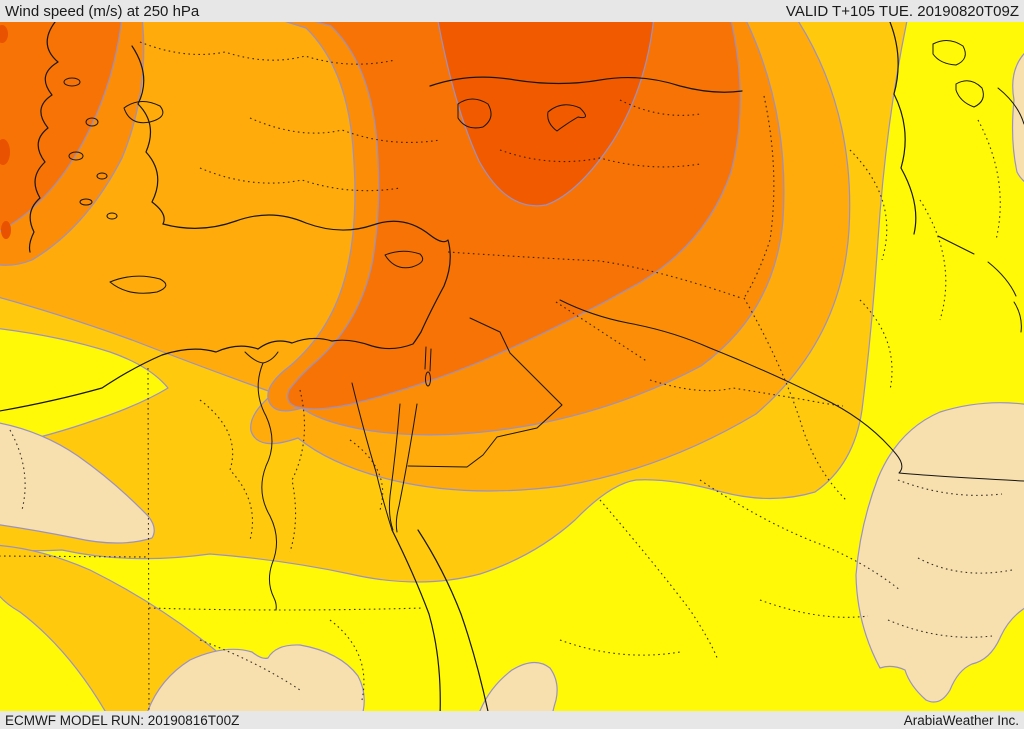 The image size is (1024, 729). What do you see at coordinates (1010, 106) in the screenshot?
I see `coast-caspian` at bounding box center [1010, 106].